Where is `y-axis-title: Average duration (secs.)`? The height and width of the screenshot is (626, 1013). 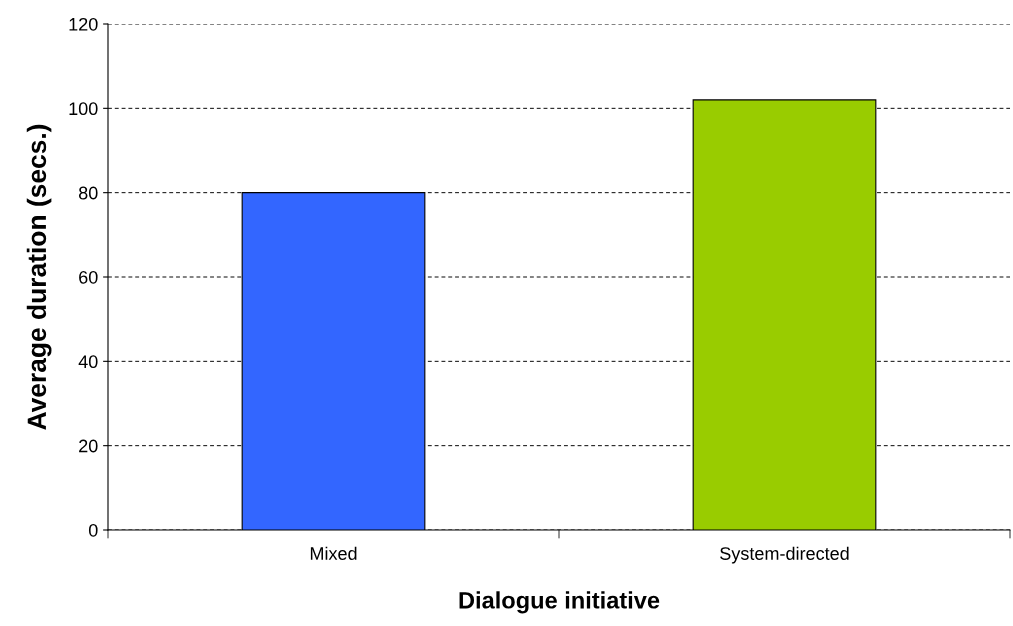
y-axis-title: Average duration (secs.) is located at coordinates (39, 277).